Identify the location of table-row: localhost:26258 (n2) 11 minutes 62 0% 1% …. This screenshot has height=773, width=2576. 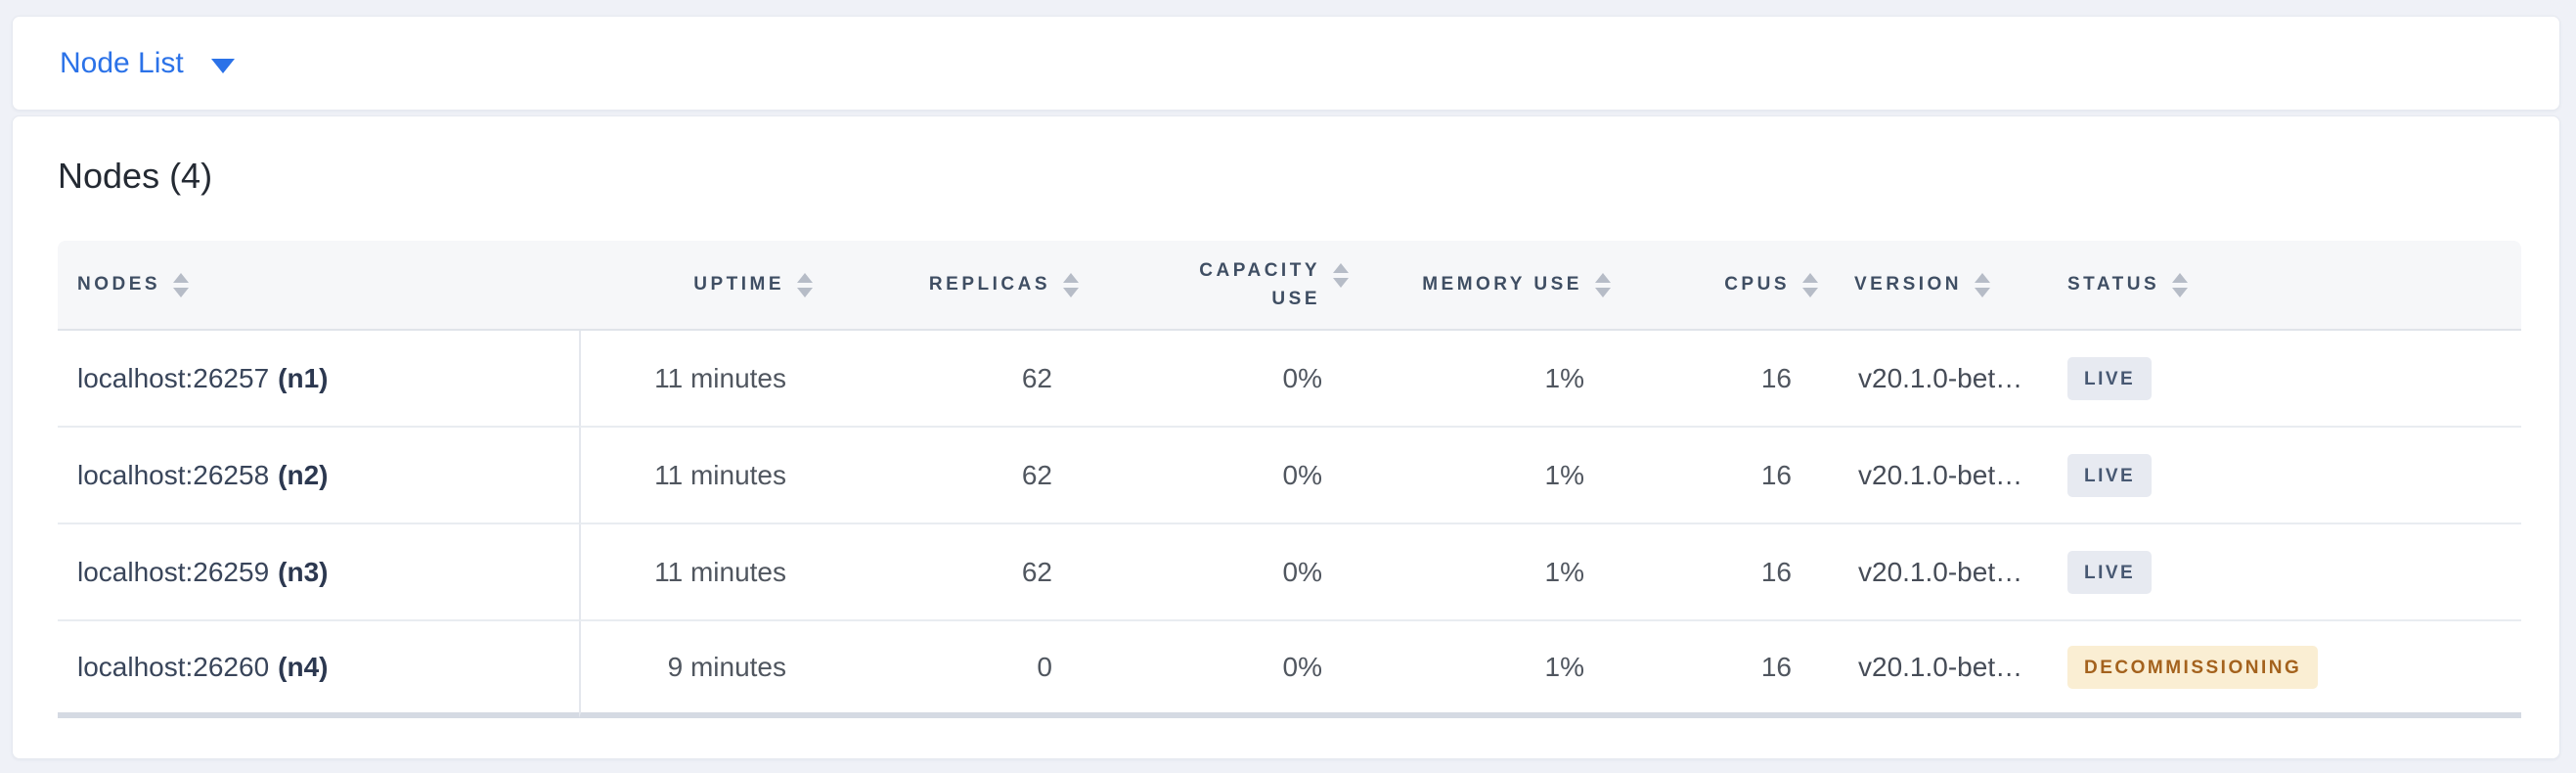
(1289, 476).